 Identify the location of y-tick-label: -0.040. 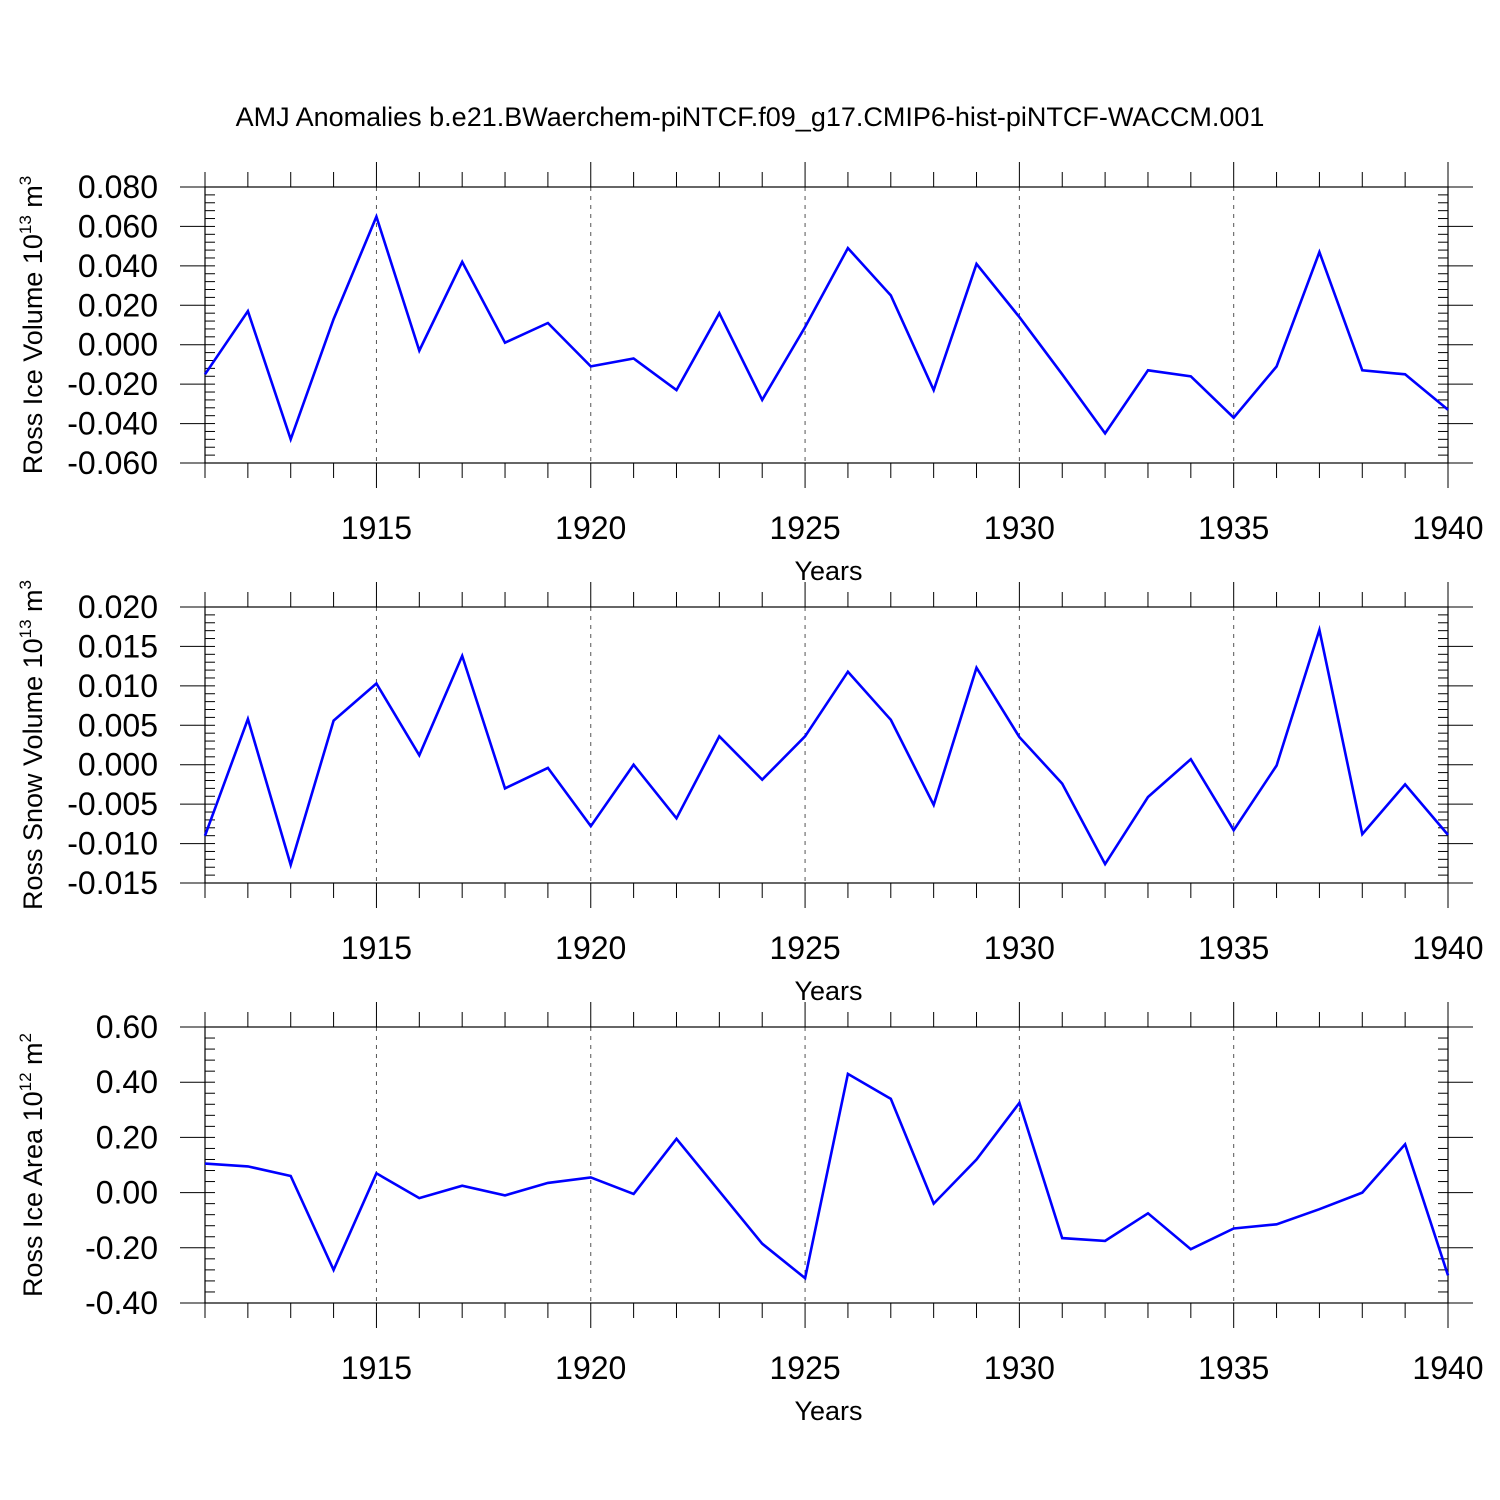
(112, 424).